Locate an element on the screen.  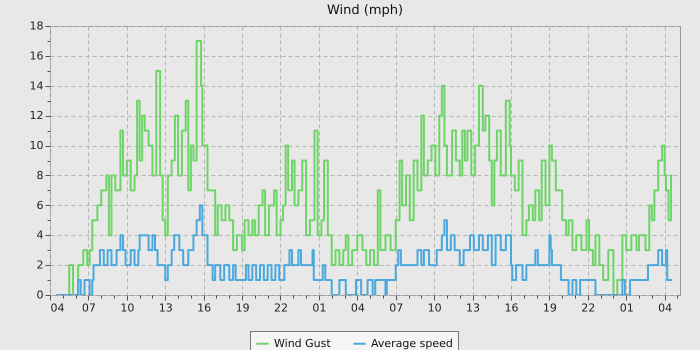
y-tick-label: 12 is located at coordinates (37, 115).